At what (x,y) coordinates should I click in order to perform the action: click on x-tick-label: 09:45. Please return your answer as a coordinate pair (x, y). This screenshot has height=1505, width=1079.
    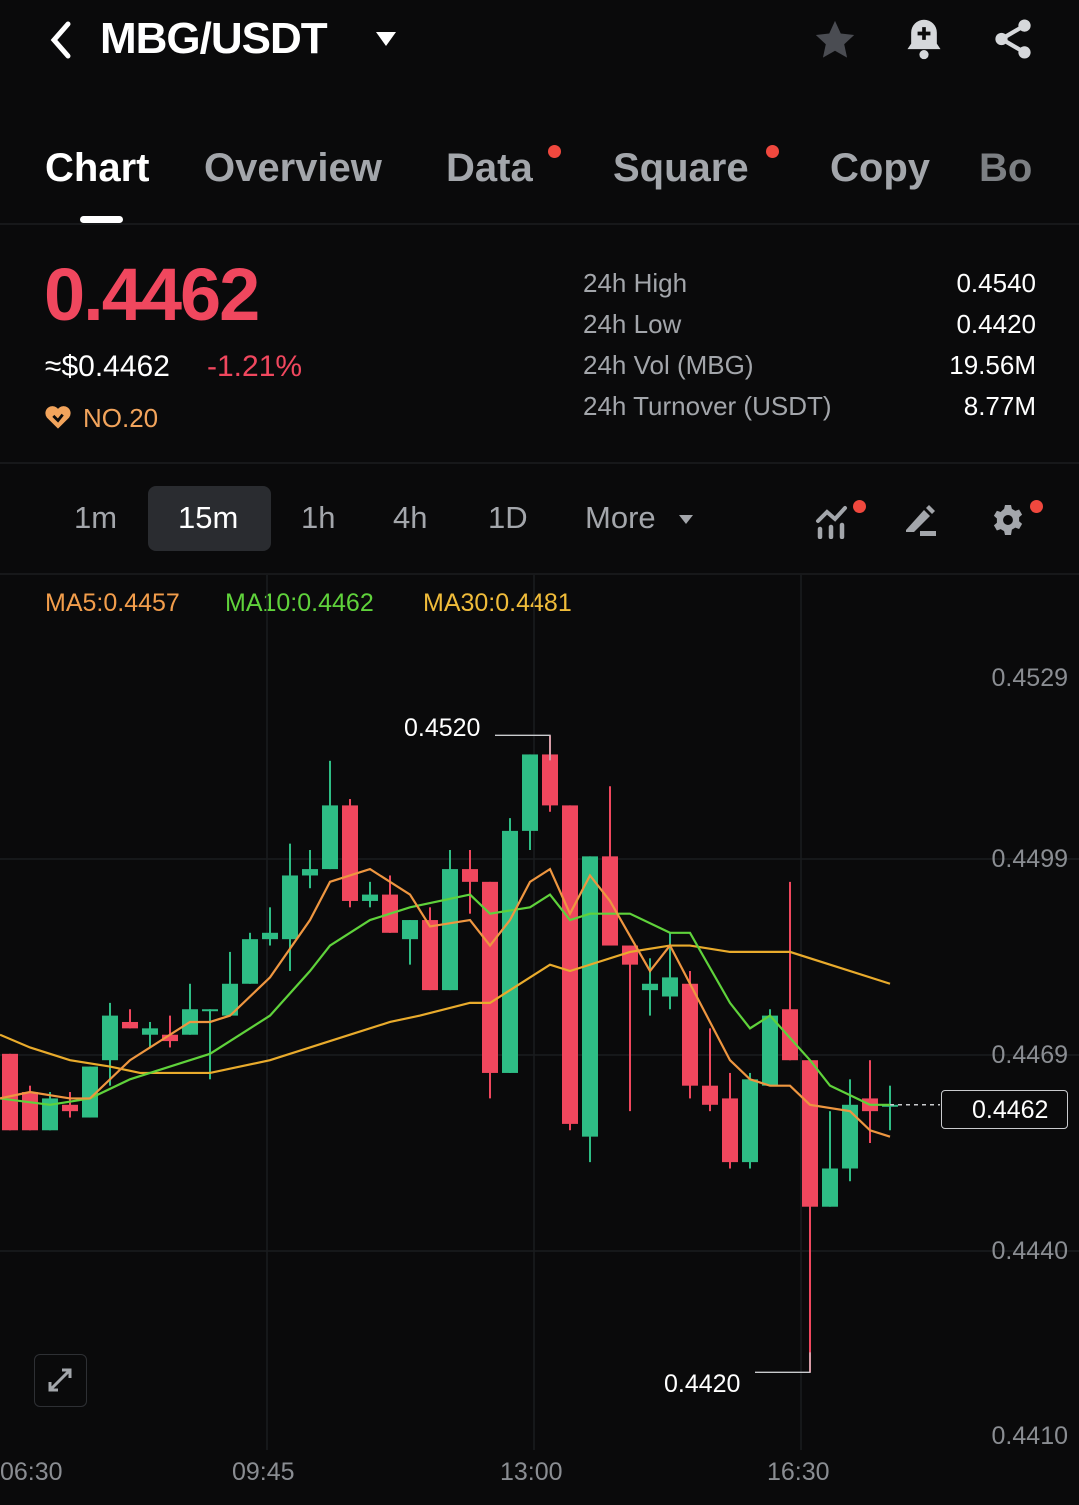
    Looking at the image, I should click on (263, 1472).